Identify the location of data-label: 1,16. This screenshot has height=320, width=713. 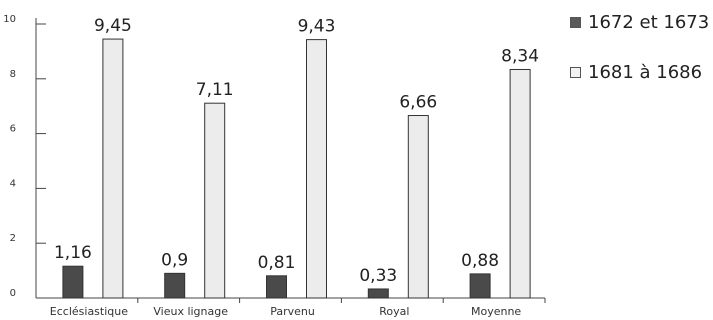
(73, 253).